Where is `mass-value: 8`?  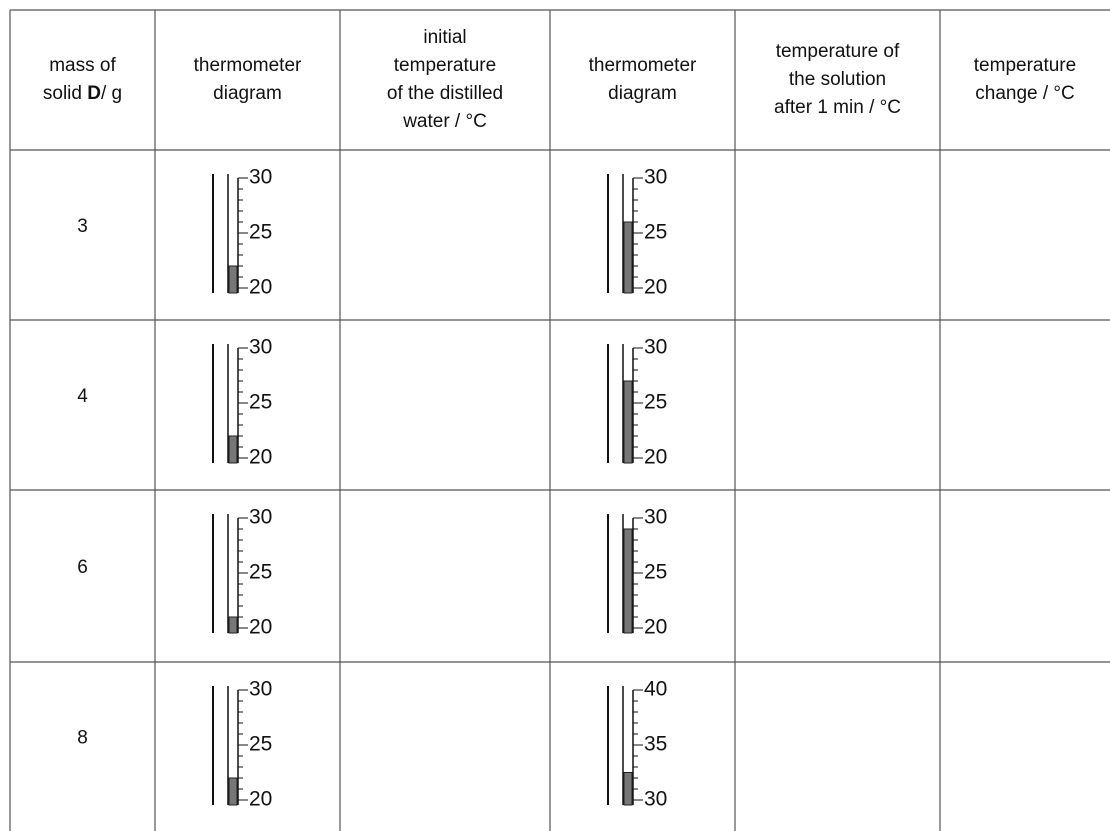 mass-value: 8 is located at coordinates (82, 738).